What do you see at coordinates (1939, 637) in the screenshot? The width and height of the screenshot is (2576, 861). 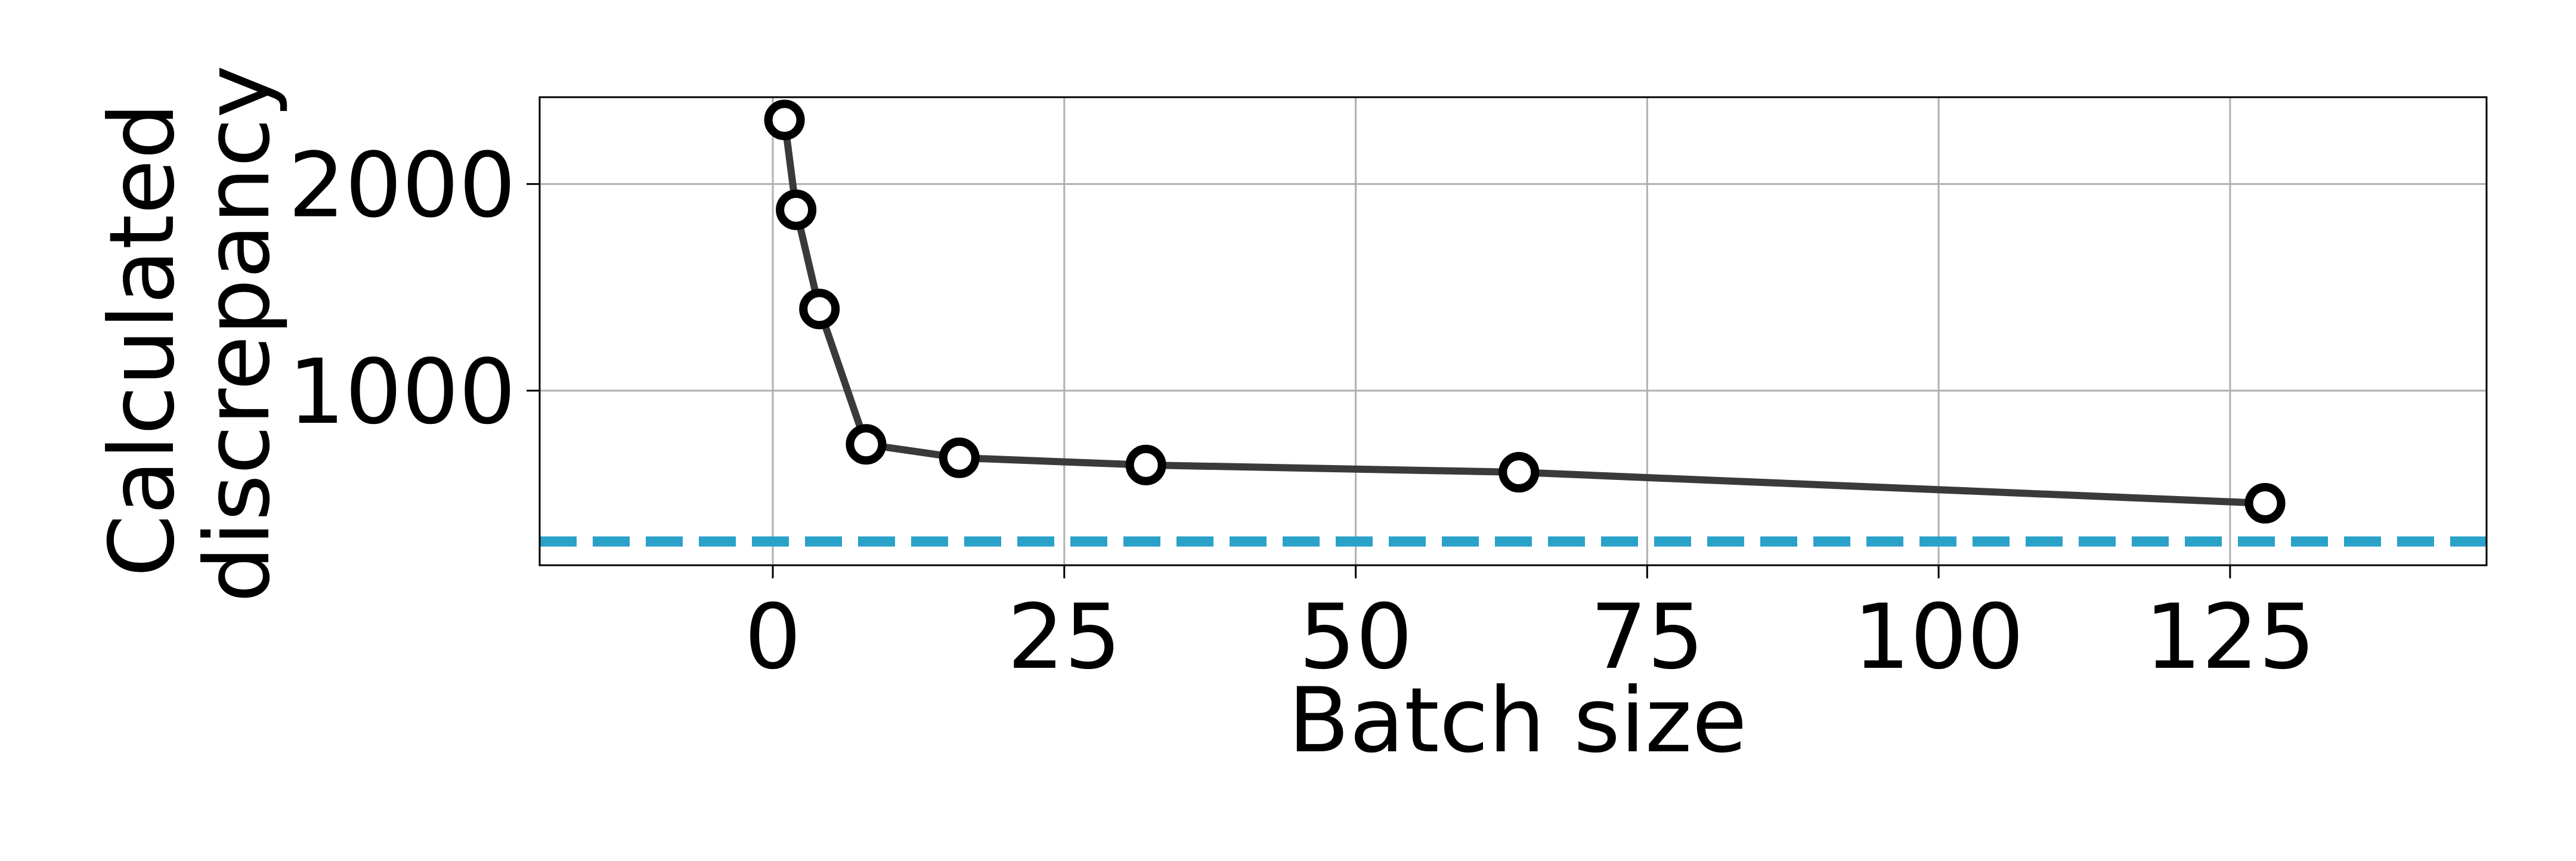 I see `x-tick-label: 100` at bounding box center [1939, 637].